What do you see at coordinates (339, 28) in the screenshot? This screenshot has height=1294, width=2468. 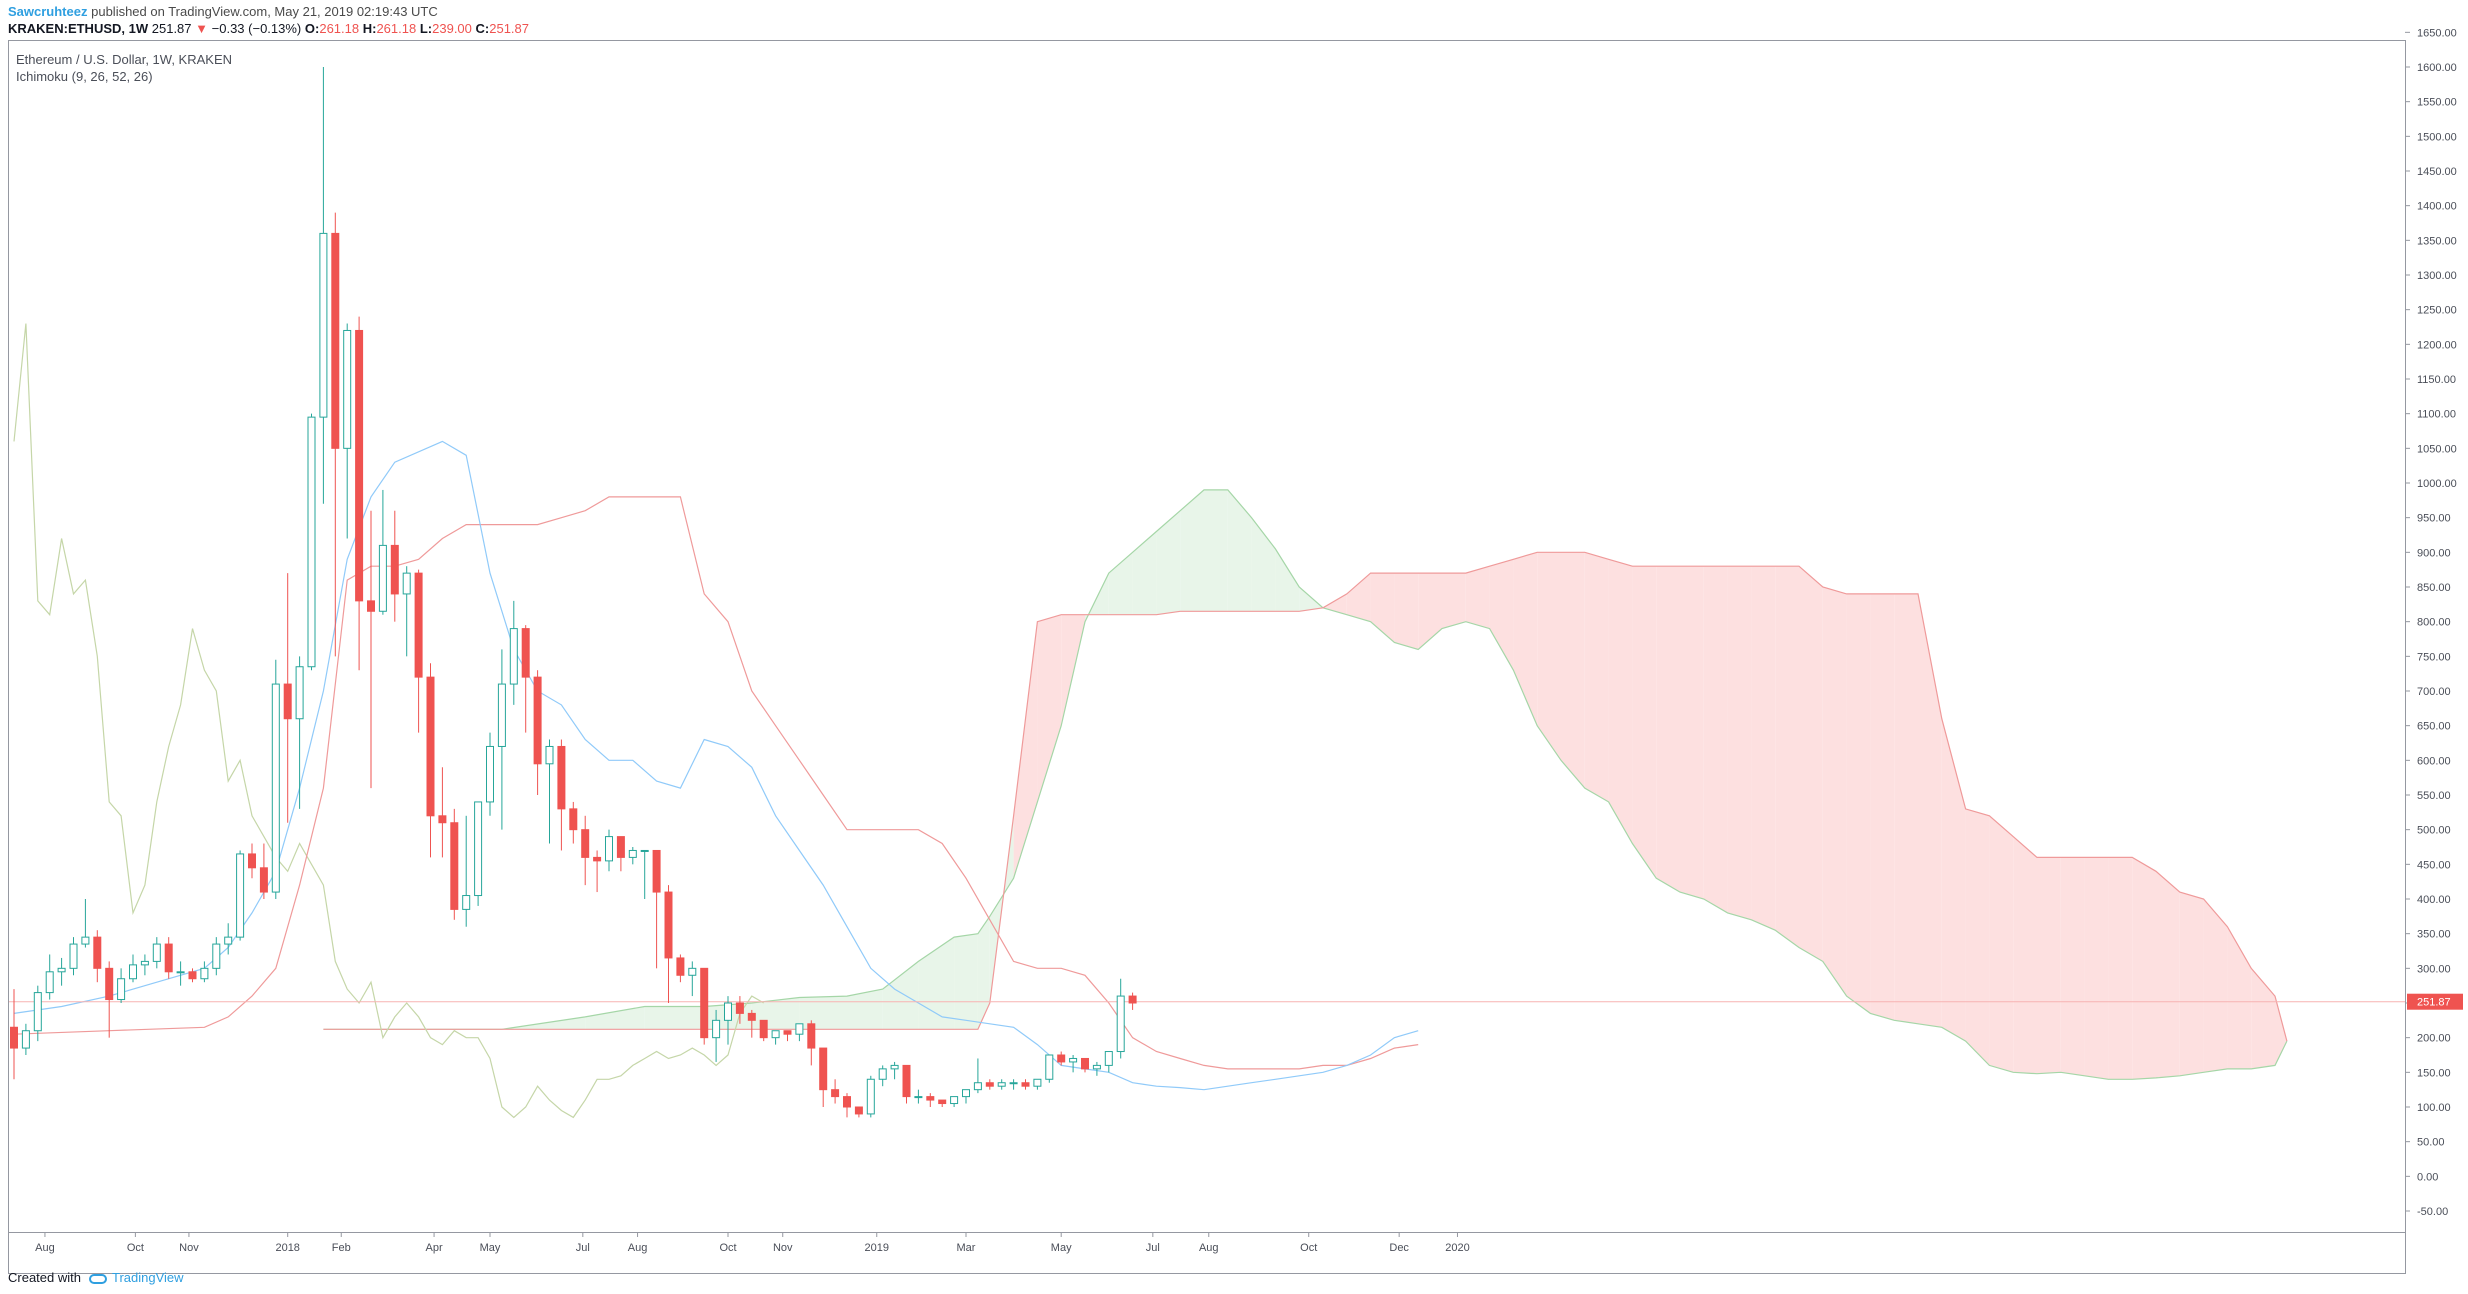 I see `open-value: 261.18` at bounding box center [339, 28].